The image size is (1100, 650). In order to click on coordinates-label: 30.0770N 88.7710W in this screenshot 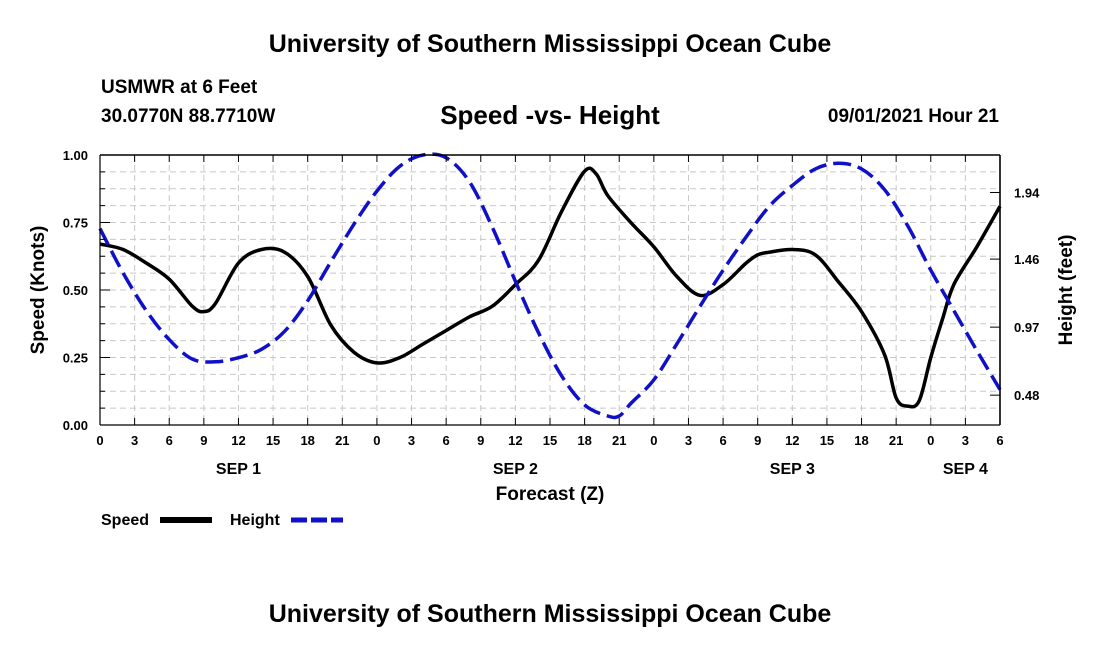, I will do `click(188, 116)`.